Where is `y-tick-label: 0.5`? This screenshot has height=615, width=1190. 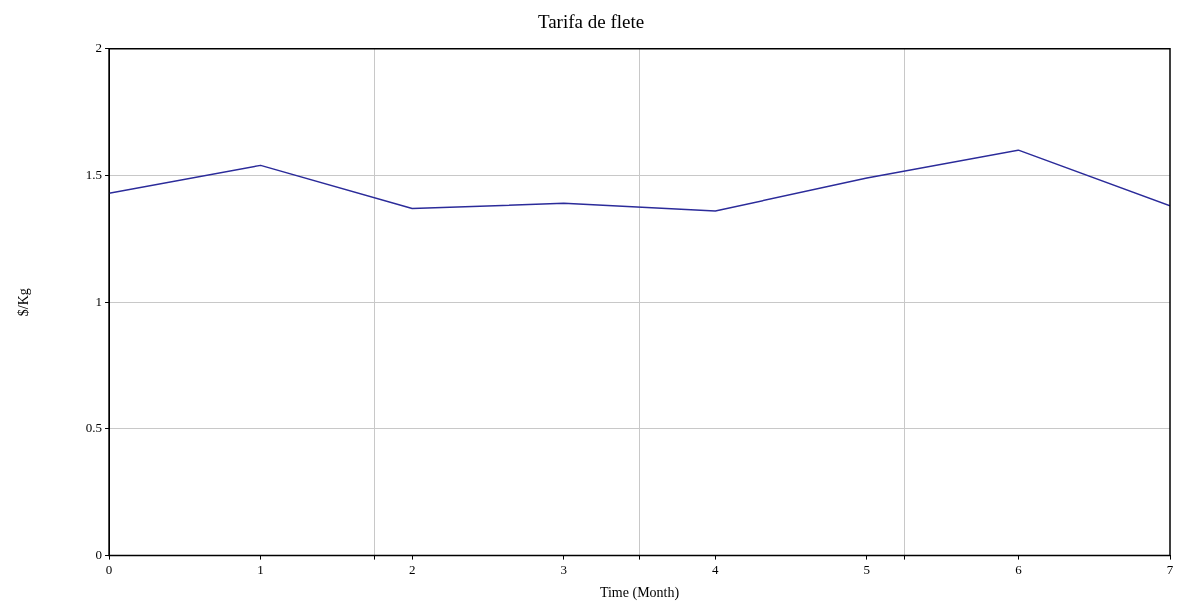 y-tick-label: 0.5 is located at coordinates (94, 428).